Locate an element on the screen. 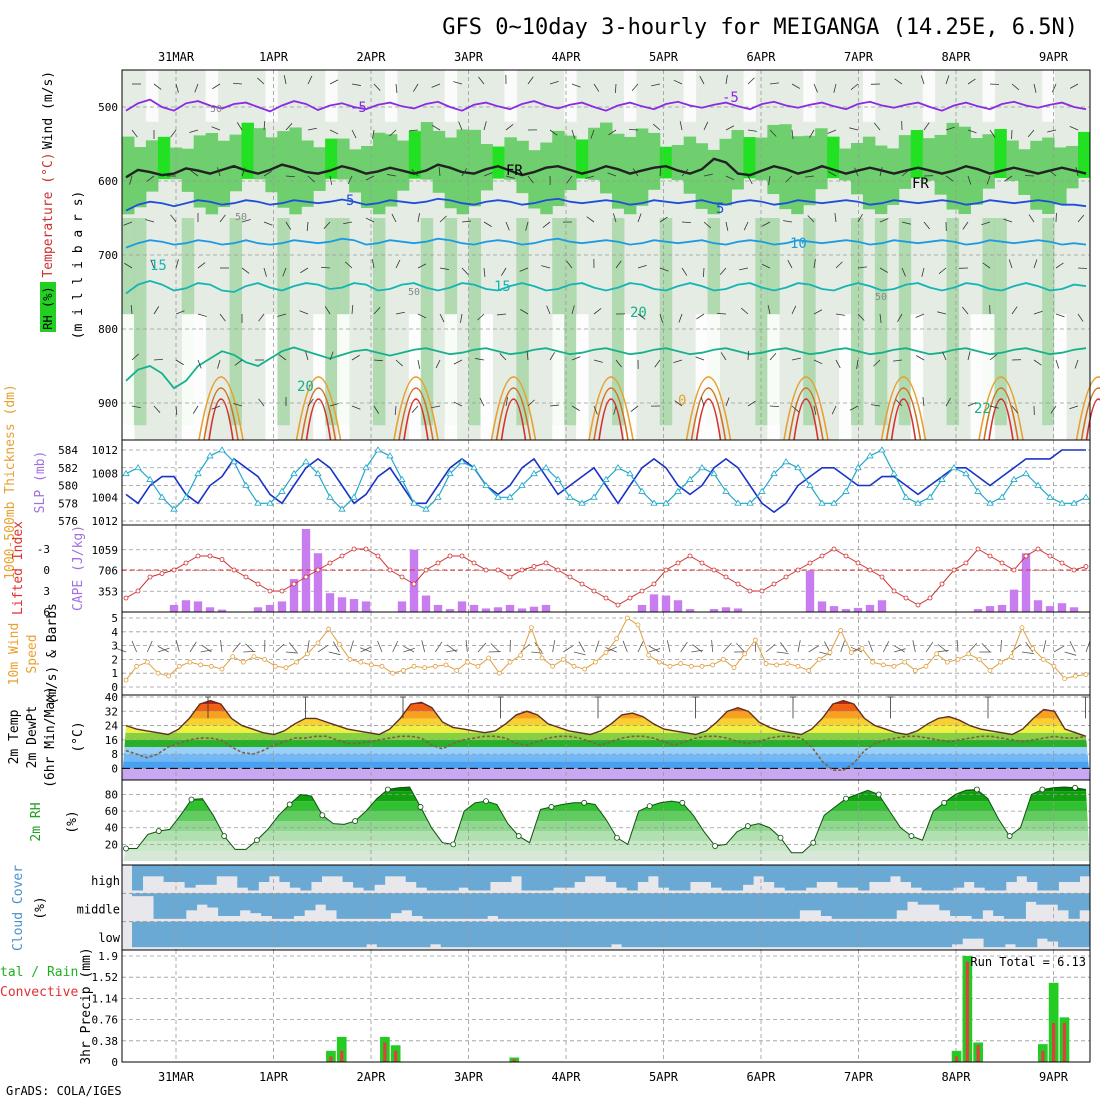 The image size is (1100, 1100). top-date-label: 6APR is located at coordinates (762, 57).